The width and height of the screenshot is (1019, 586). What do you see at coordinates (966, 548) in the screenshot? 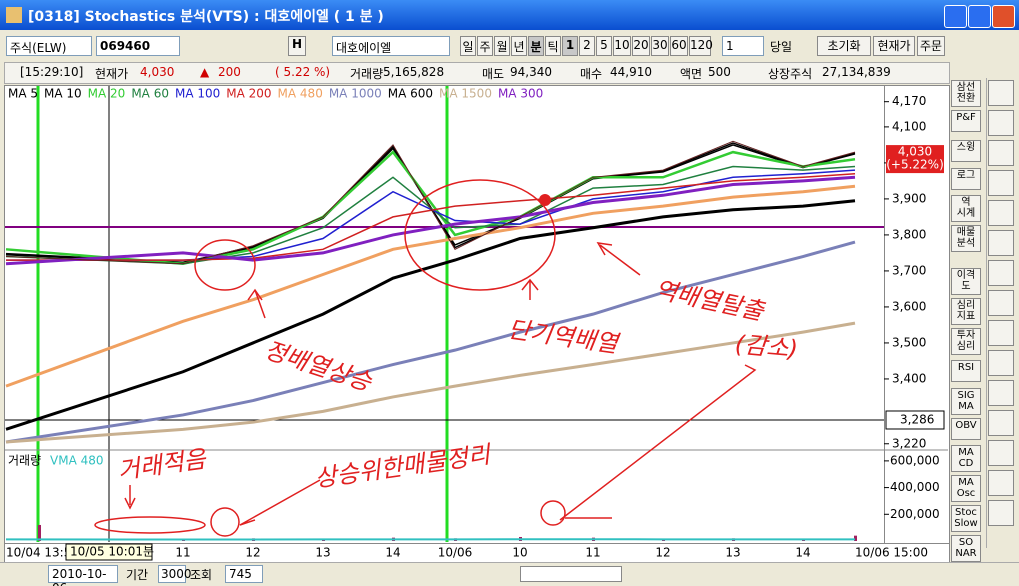
I see `indicator-button: SO NAR` at bounding box center [966, 548].